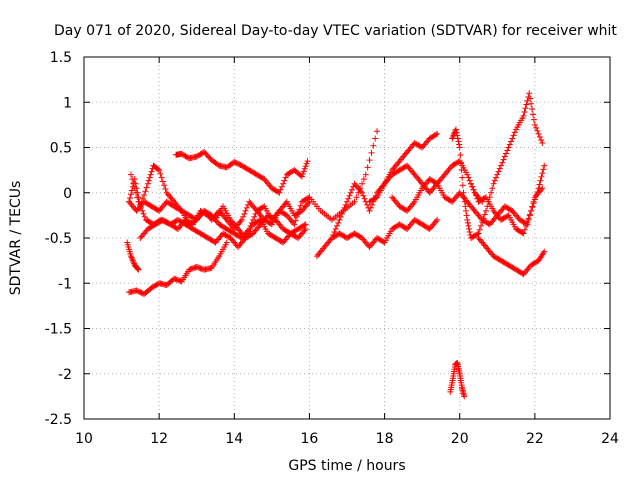 The width and height of the screenshot is (640, 480). I want to click on x-tick-label: 16, so click(310, 439).